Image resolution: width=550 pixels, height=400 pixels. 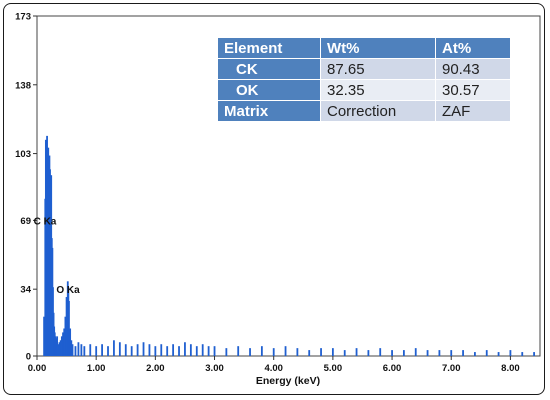 I want to click on row-wt: 87.65, so click(x=378, y=69).